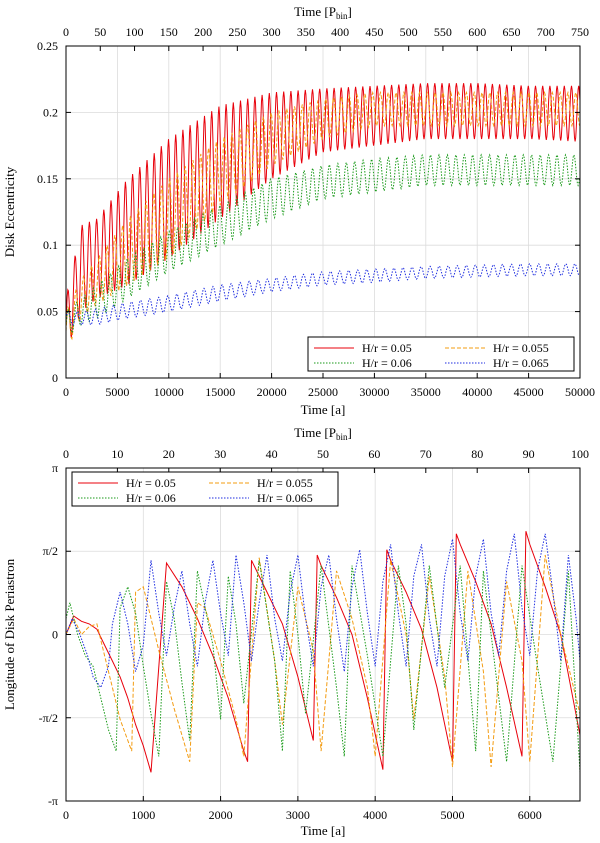 The width and height of the screenshot is (600, 843). What do you see at coordinates (53, 801) in the screenshot?
I see `y-tick-label: -π` at bounding box center [53, 801].